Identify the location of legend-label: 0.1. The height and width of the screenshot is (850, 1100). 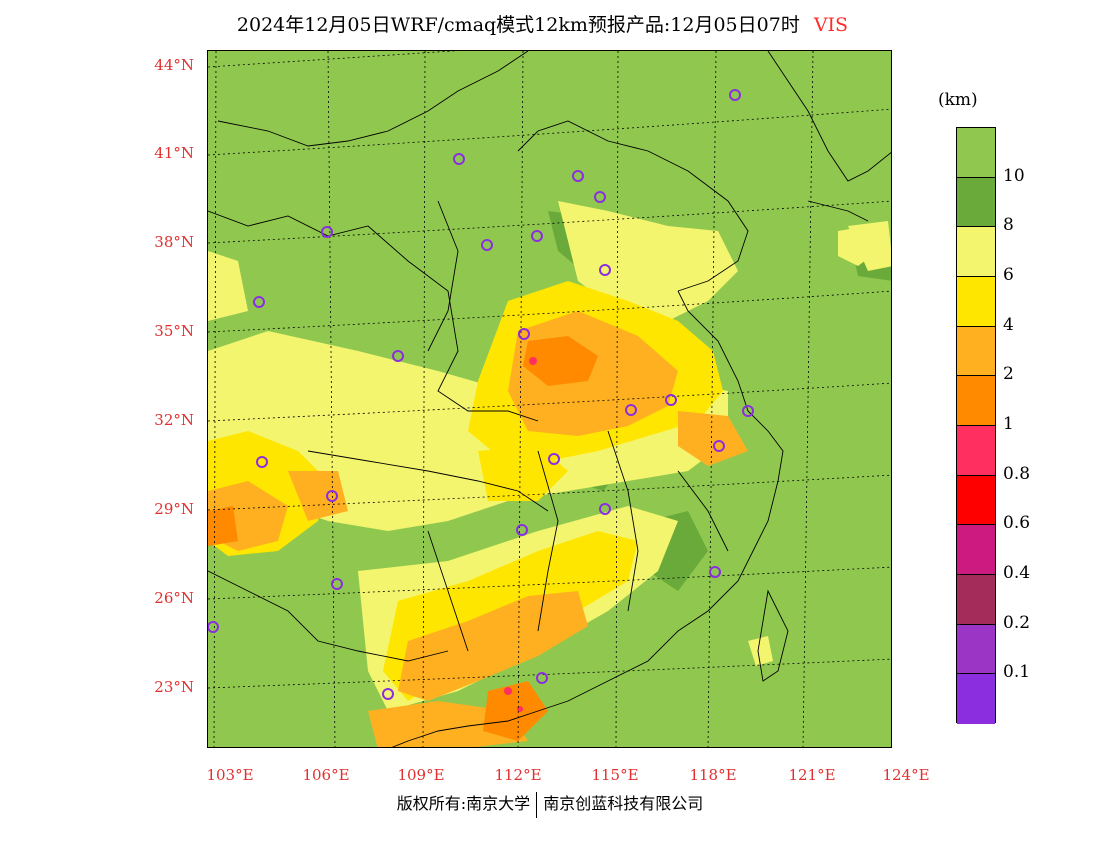
(1017, 672).